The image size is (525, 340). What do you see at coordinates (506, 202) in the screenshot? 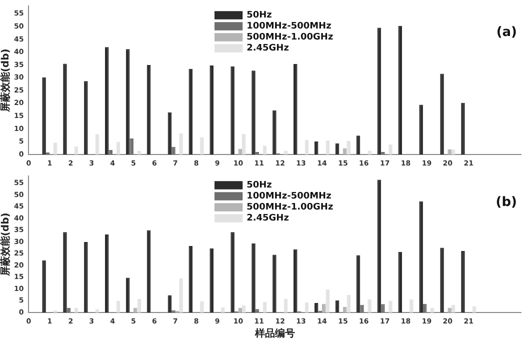
I see `annotation: (b)` at bounding box center [506, 202].